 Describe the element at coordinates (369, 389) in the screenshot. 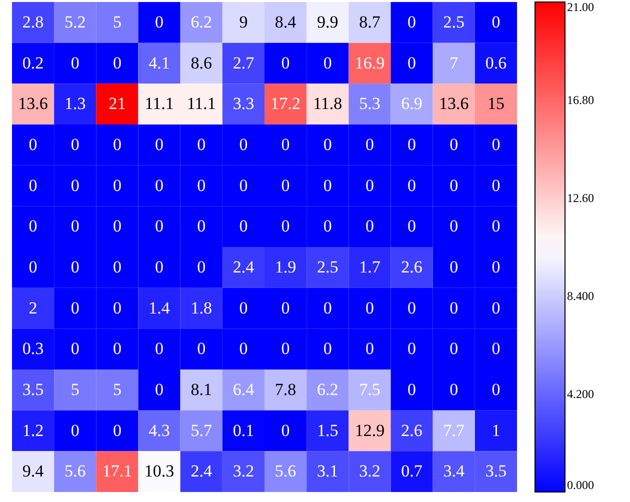

I see `data-label: 7.5` at that location.